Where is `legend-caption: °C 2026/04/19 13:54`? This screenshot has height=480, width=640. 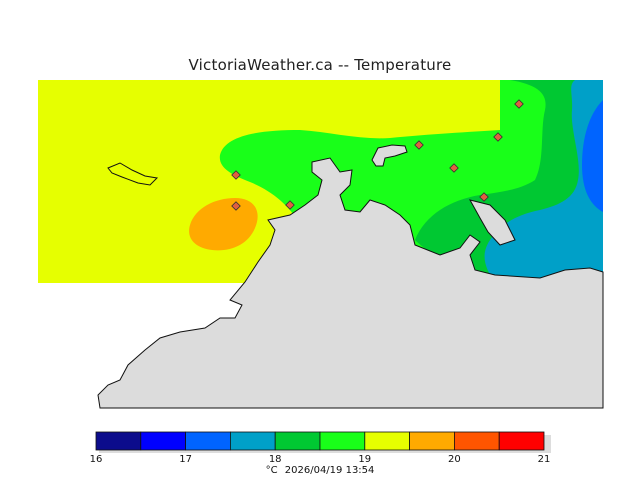 legend-caption: °C 2026/04/19 13:54 is located at coordinates (320, 470).